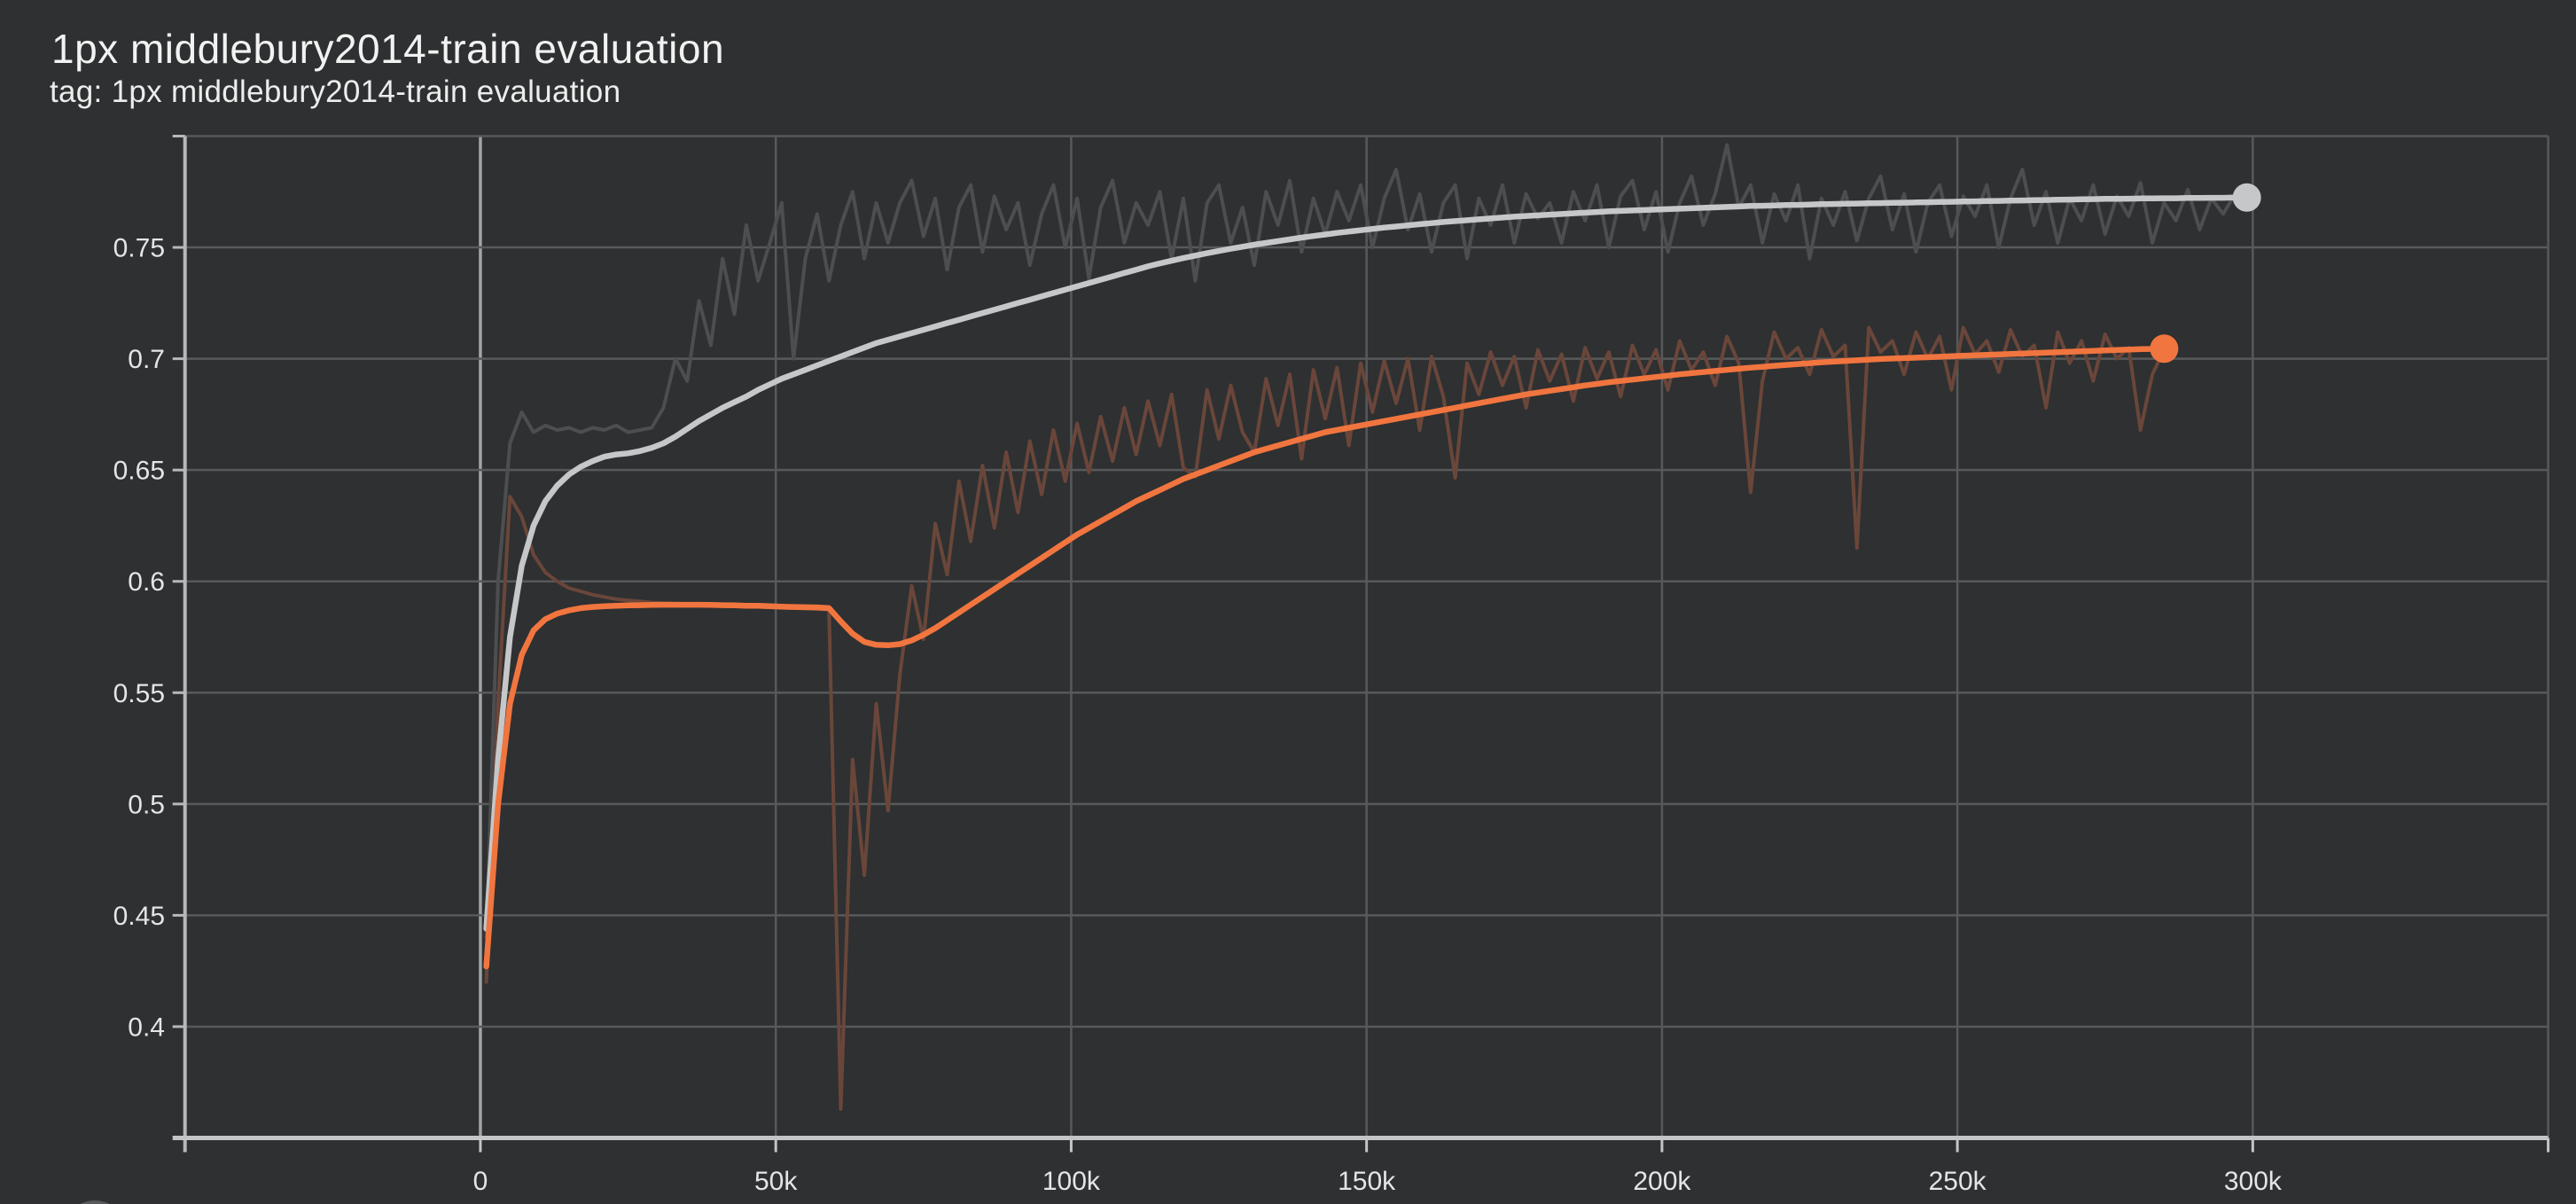 The image size is (2576, 1204). Describe the element at coordinates (335, 91) in the screenshot. I see `chart-tag-subtitle: tag: 1px middlebury2014-train evaluation` at that location.